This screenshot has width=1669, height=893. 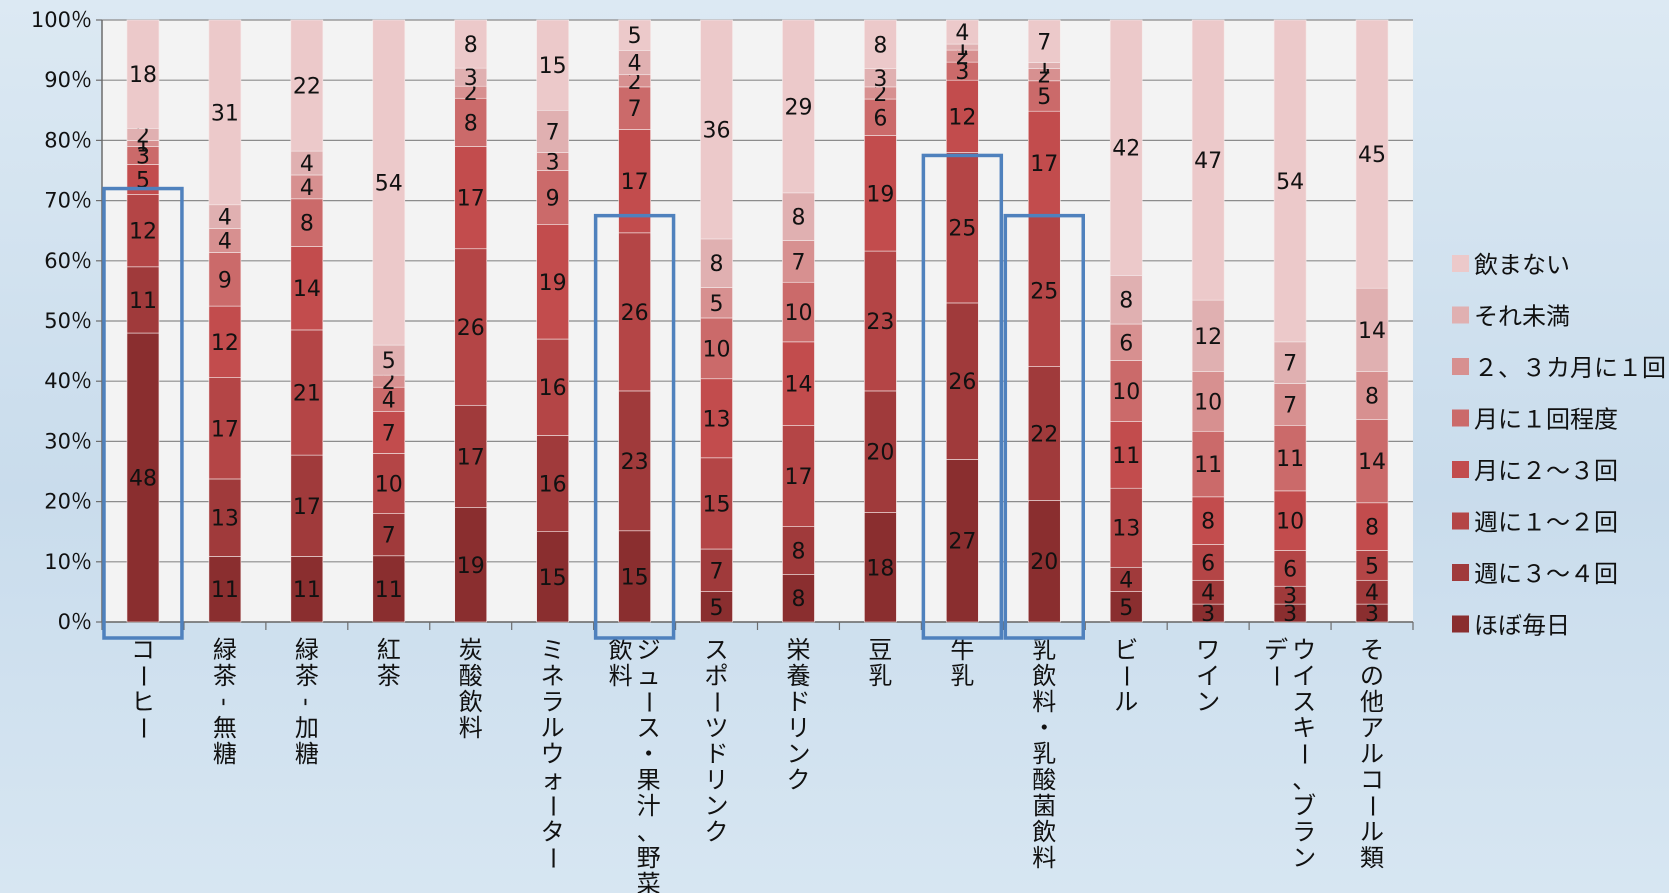 What do you see at coordinates (1546, 523) in the screenshot?
I see `legend-label: 週に１～２回` at bounding box center [1546, 523].